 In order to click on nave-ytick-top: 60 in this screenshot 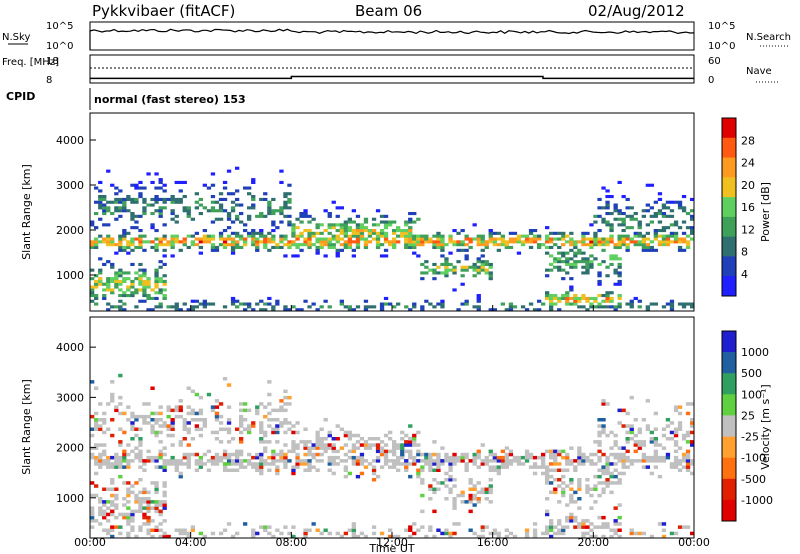, I will do `click(714, 61)`.